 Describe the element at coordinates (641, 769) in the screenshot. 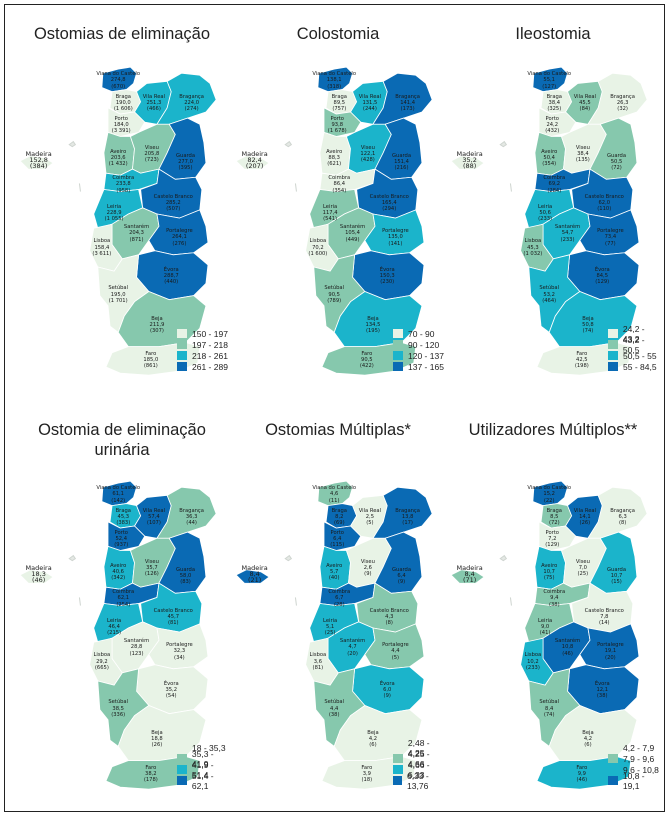

I see `legend-label: 9,6 - 10,8` at that location.